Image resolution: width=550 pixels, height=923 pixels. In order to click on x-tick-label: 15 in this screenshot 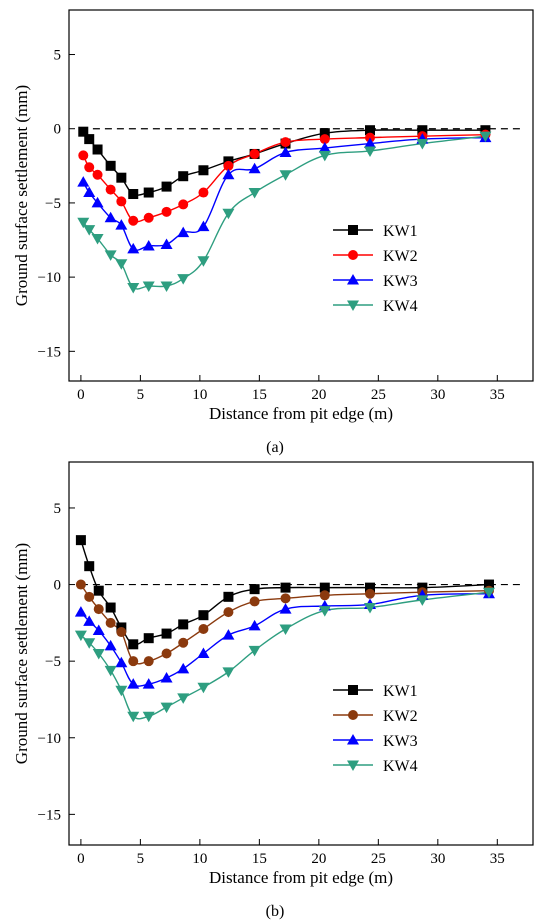, I will do `click(259, 395)`.